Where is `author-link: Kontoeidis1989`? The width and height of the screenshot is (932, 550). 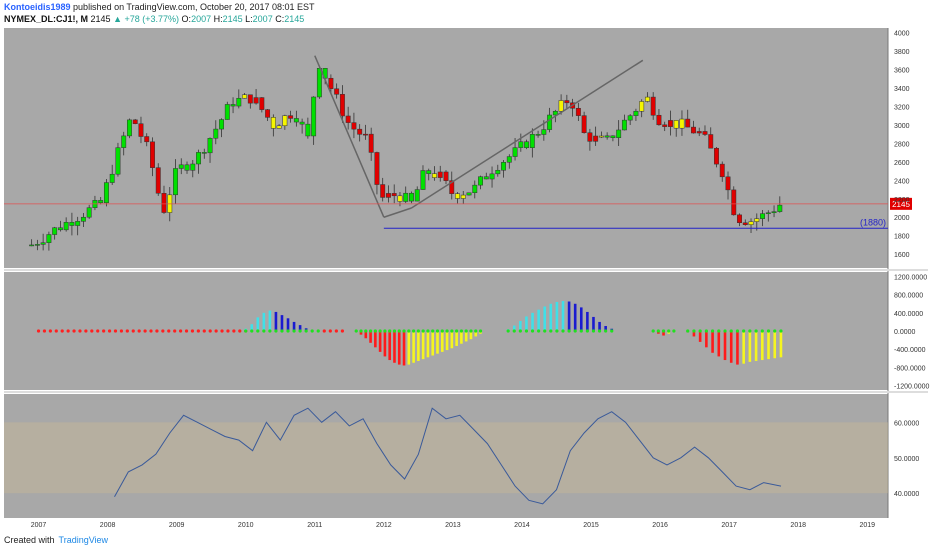 author-link: Kontoeidis1989 is located at coordinates (37, 7).